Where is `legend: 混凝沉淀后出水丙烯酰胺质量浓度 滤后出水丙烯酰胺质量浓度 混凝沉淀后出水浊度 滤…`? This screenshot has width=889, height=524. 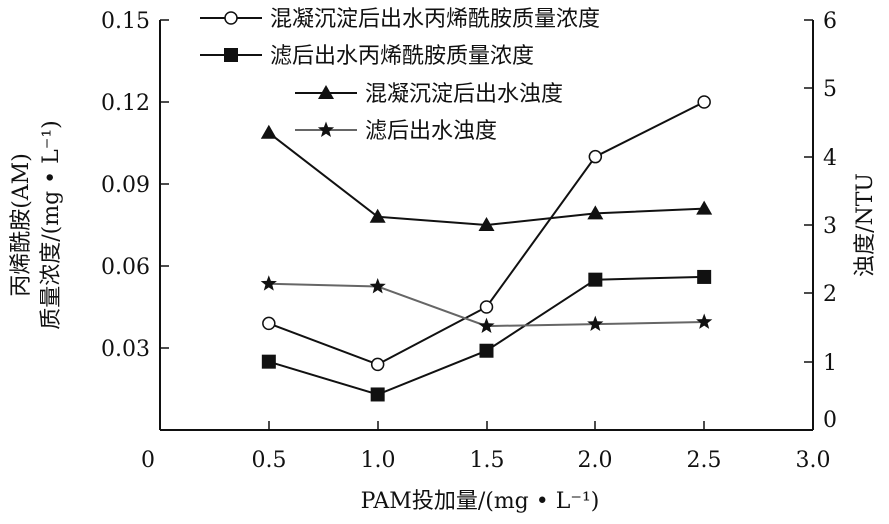
legend: 混凝沉淀后出水丙烯酰胺质量浓度 滤后出水丙烯酰胺质量浓度 混凝沉淀后出水浊度 滤… is located at coordinates (400, 75).